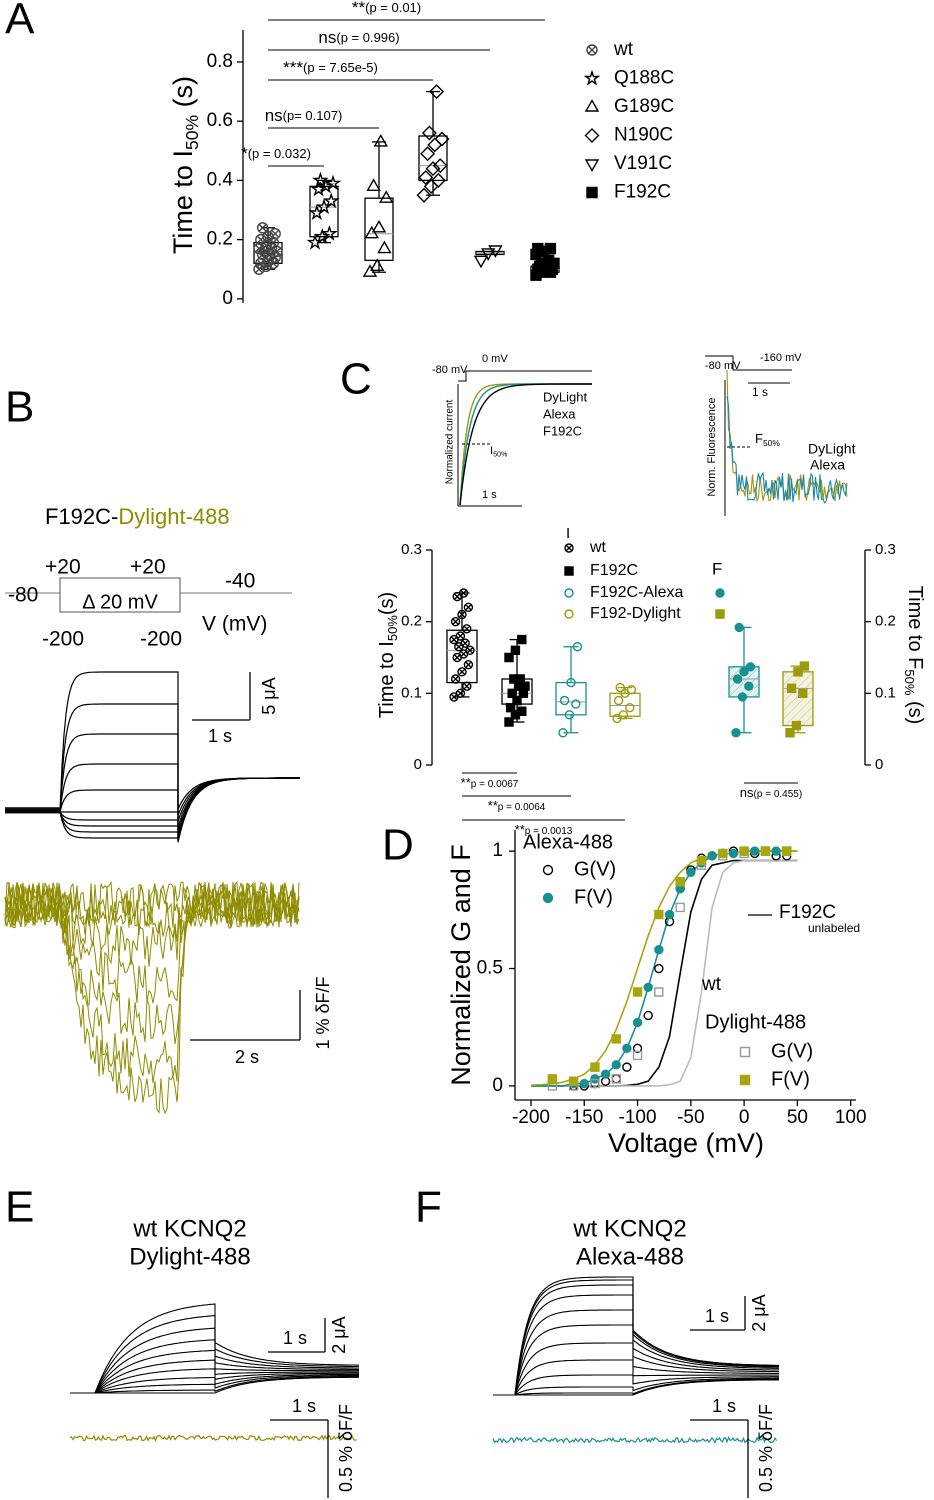 The height and width of the screenshot is (1500, 934). What do you see at coordinates (712, 446) in the screenshot?
I see `inset-ylabel: Norm. Fluorescence` at bounding box center [712, 446].